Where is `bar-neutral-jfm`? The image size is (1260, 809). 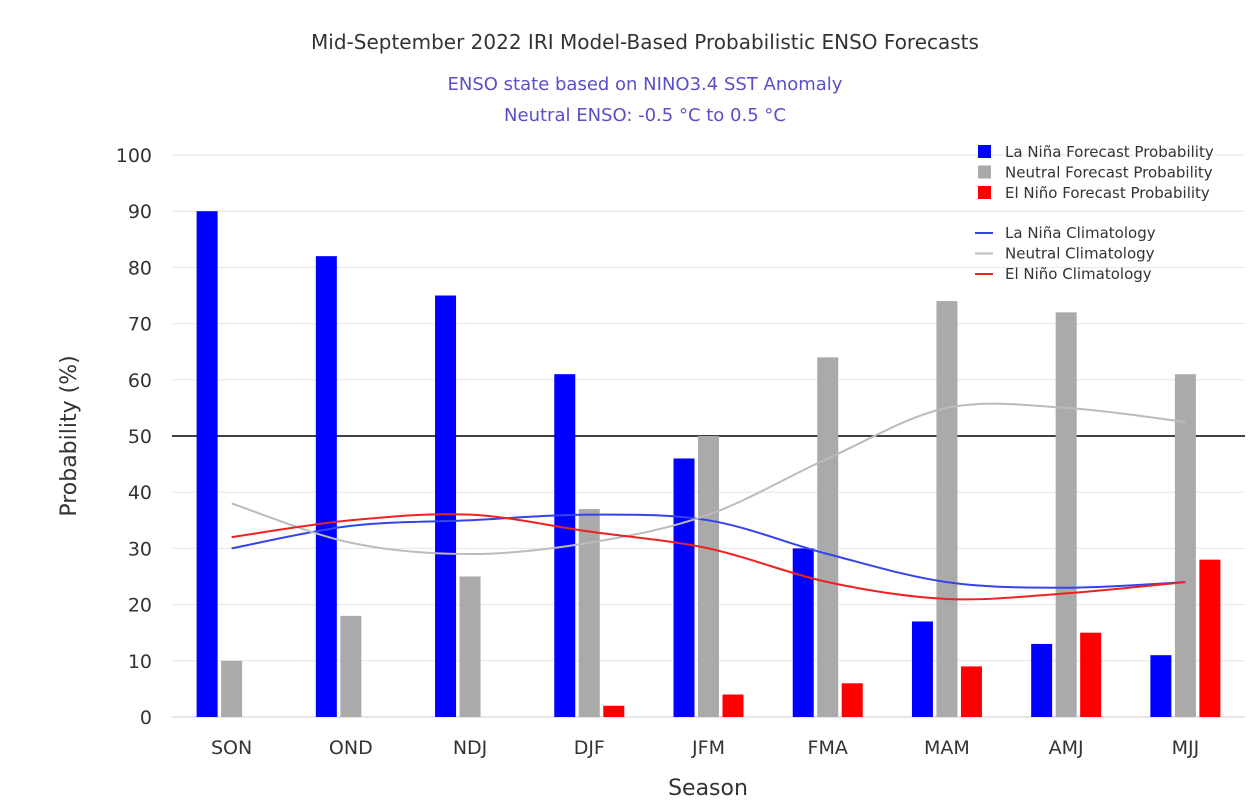 bar-neutral-jfm is located at coordinates (708, 576).